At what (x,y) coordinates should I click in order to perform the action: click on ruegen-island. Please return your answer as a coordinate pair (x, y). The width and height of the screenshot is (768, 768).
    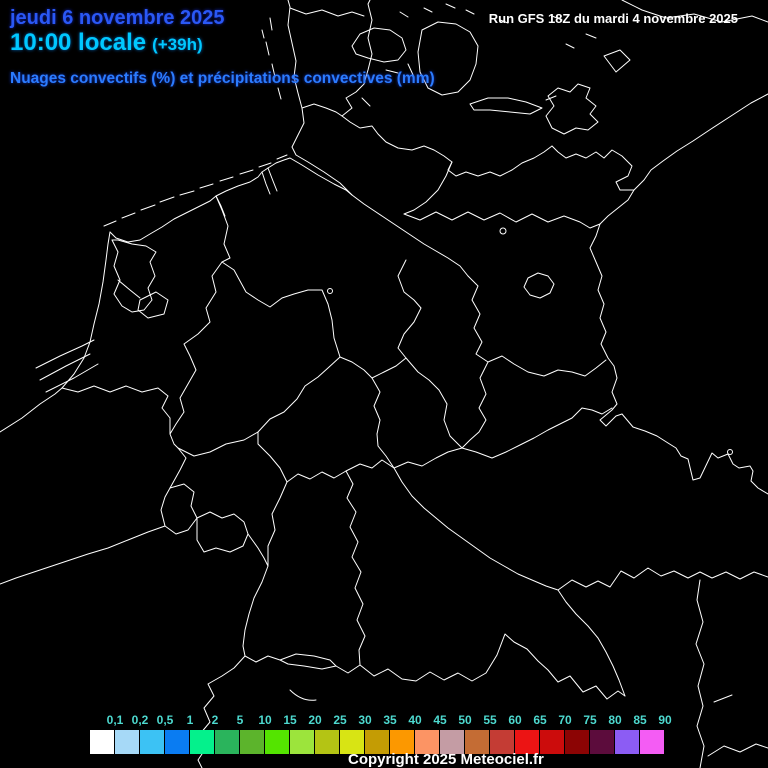
    Looking at the image, I should click on (572, 109).